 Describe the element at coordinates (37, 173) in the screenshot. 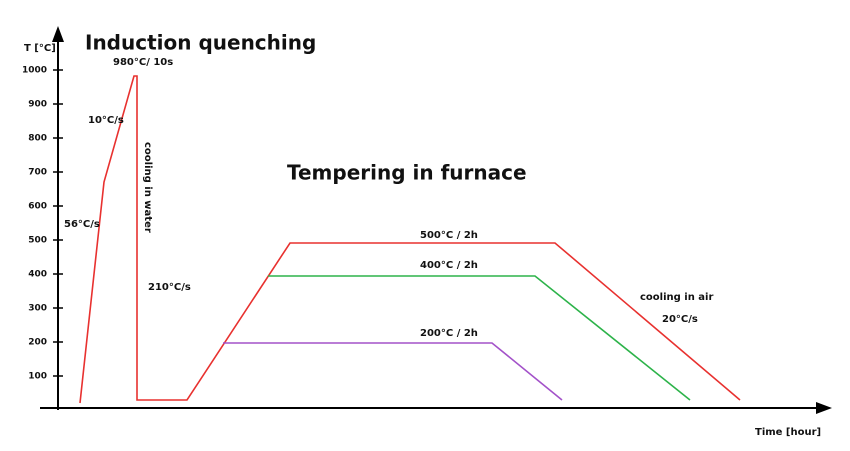

I see `y-tick-label: 700` at that location.